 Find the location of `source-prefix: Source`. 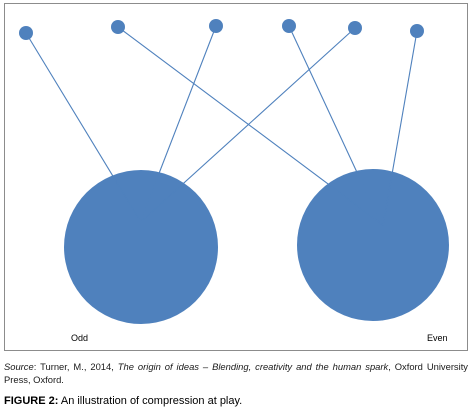

source-prefix: Source is located at coordinates (19, 366).